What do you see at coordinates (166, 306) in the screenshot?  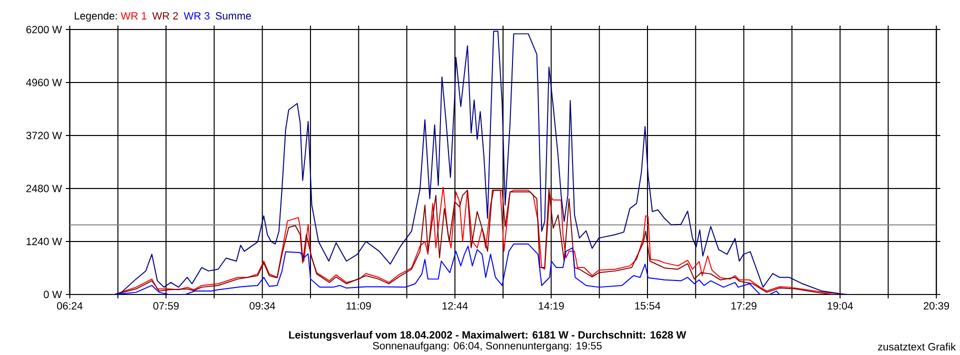 I see `x-tick-label: 07:59` at bounding box center [166, 306].